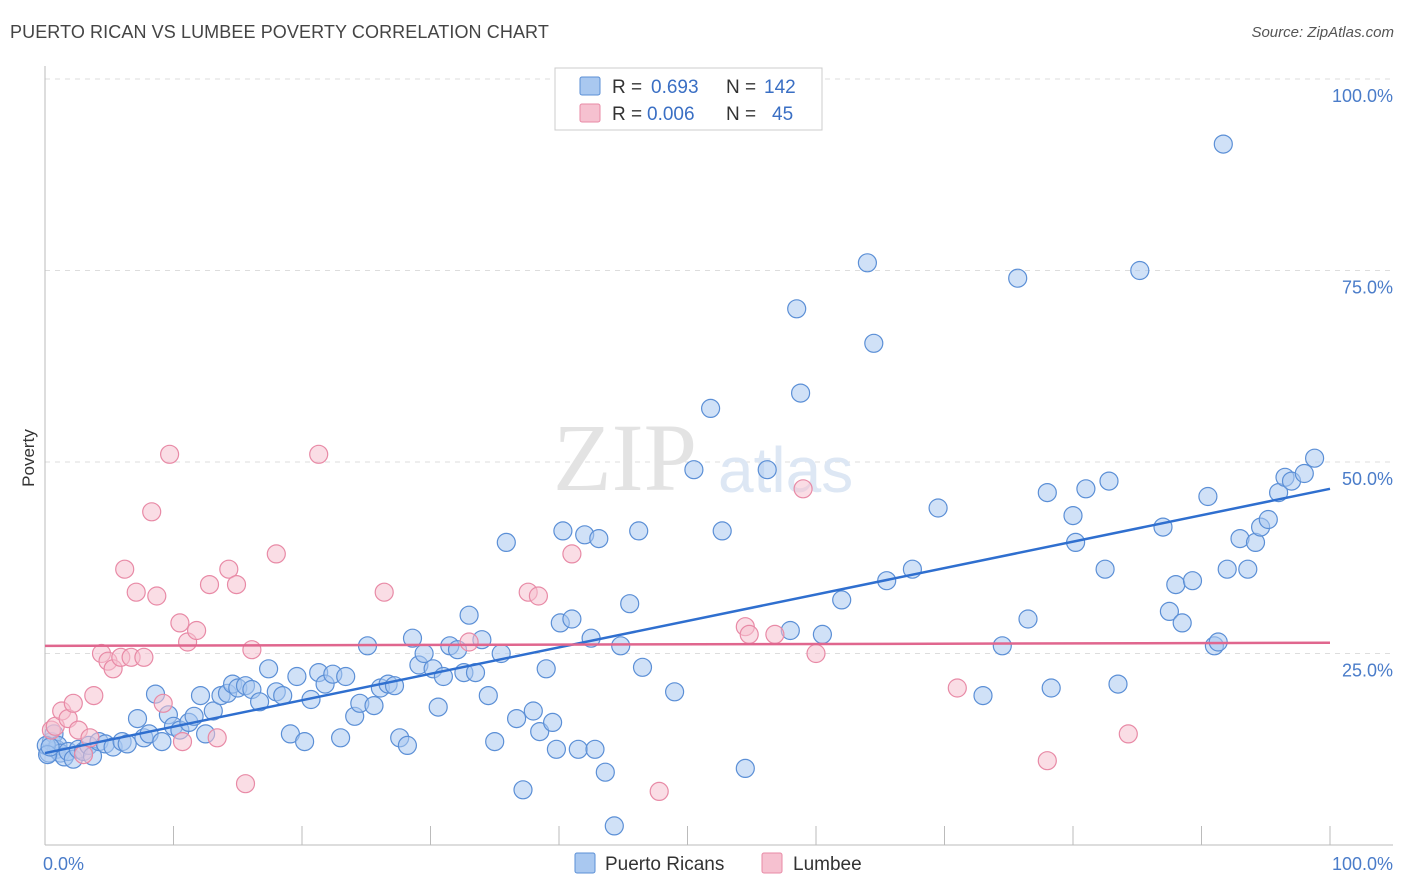 The width and height of the screenshot is (1406, 892). Describe the element at coordinates (590, 86) in the screenshot. I see `blue-swatch` at that location.